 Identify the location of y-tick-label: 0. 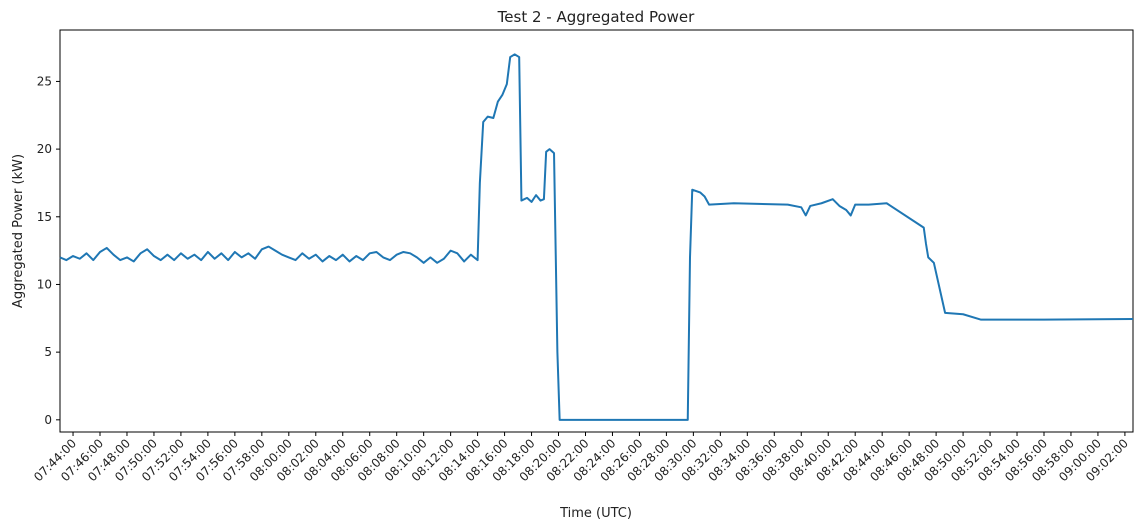
(48, 420).